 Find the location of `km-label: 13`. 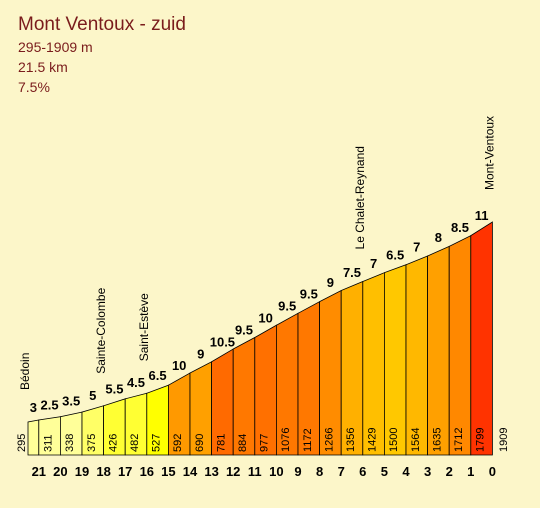

km-label: 13 is located at coordinates (211, 471).